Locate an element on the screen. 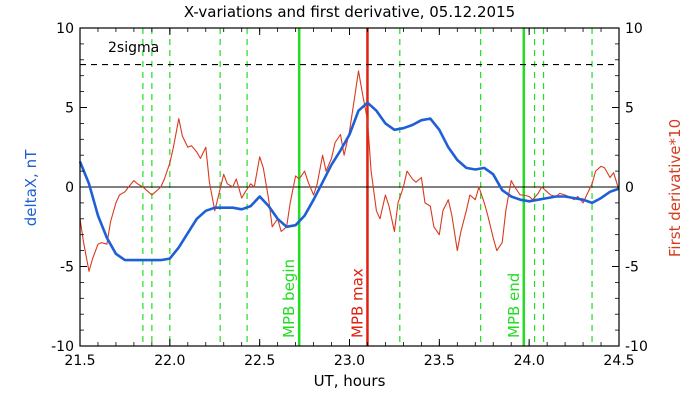 This screenshot has height=400, width=700. y-right-tick-label-4: 5 is located at coordinates (629, 109).